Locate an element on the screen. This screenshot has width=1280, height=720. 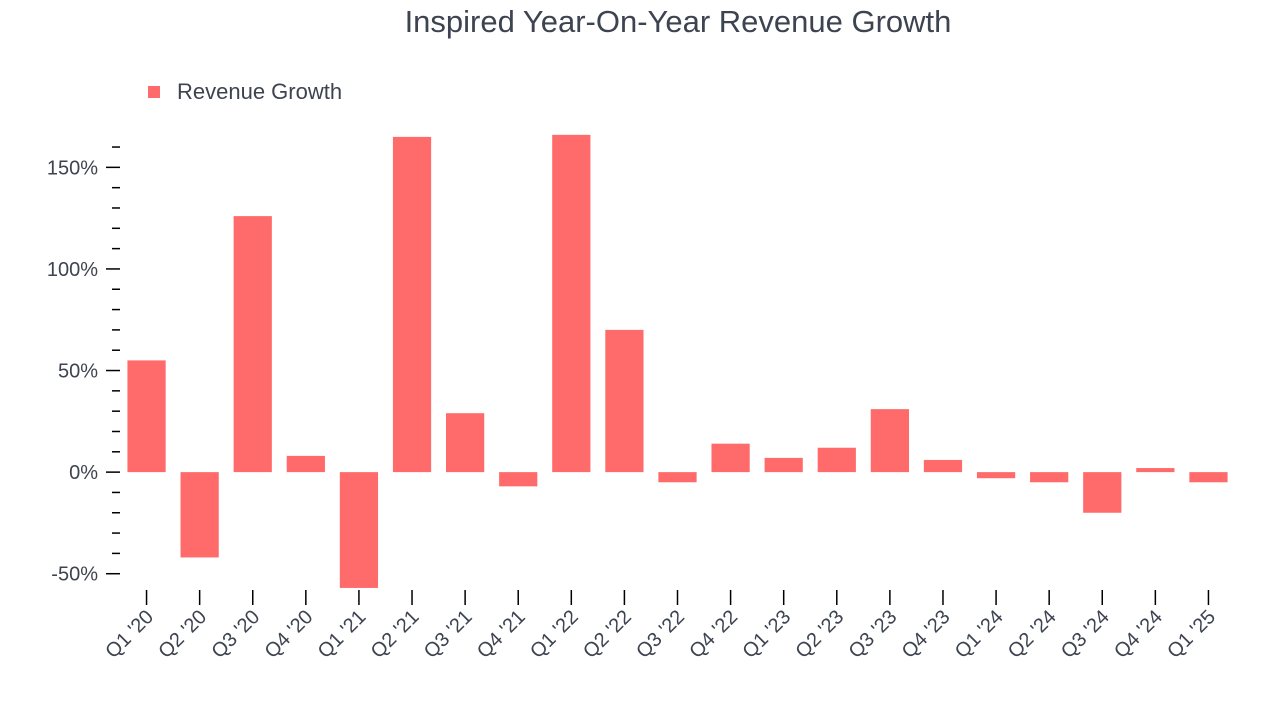
y-tick-label: 50% is located at coordinates (78, 372).